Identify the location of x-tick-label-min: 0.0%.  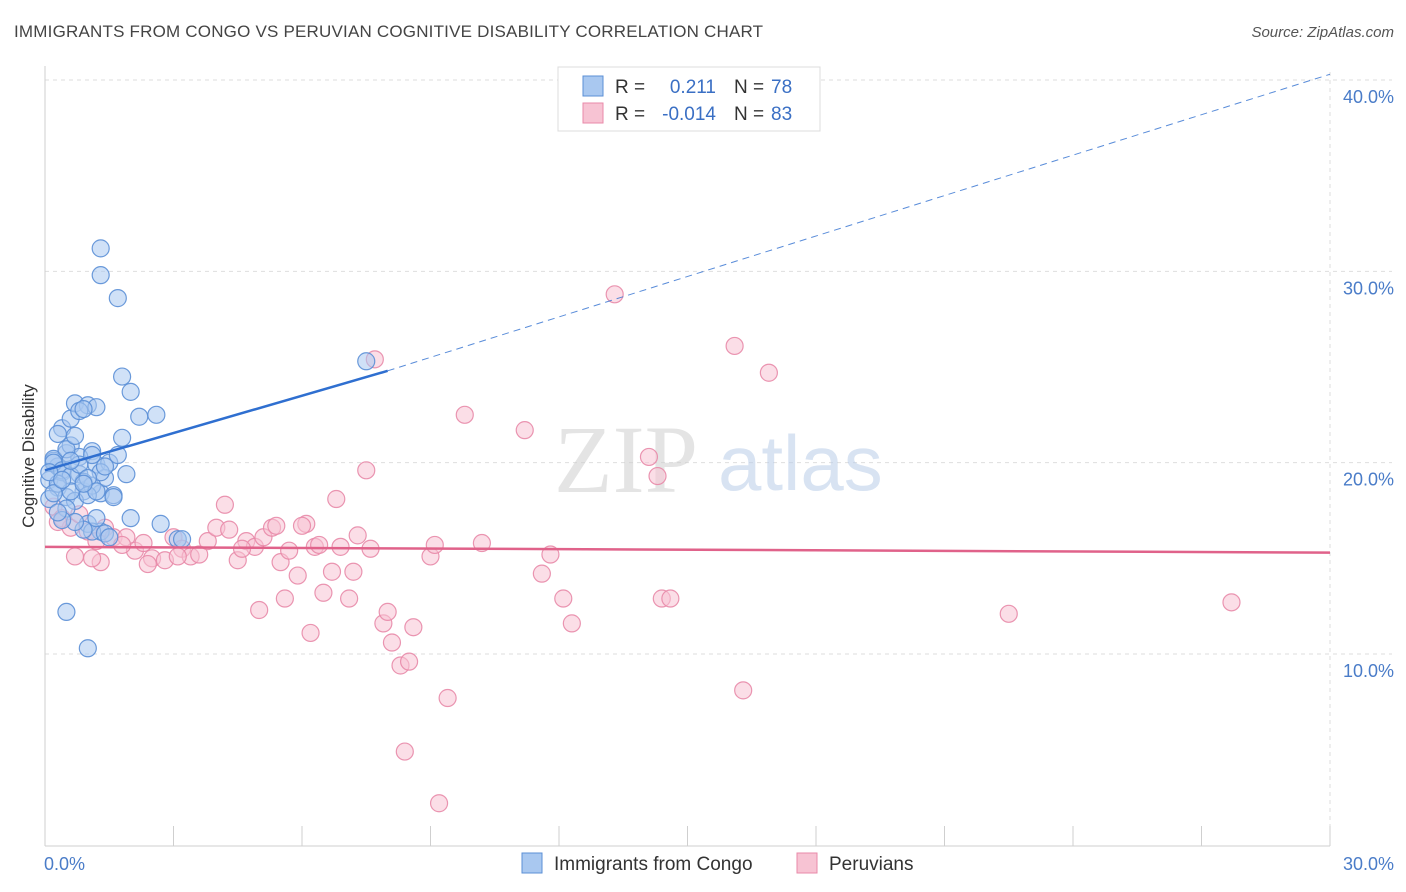
(64, 864).